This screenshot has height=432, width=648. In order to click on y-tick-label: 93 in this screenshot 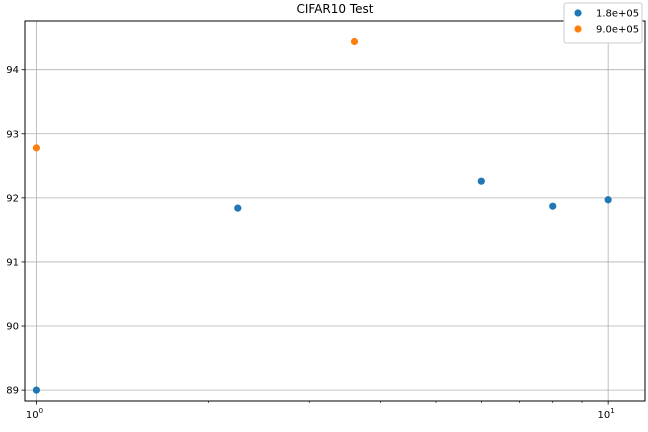, I will do `click(12, 134)`.